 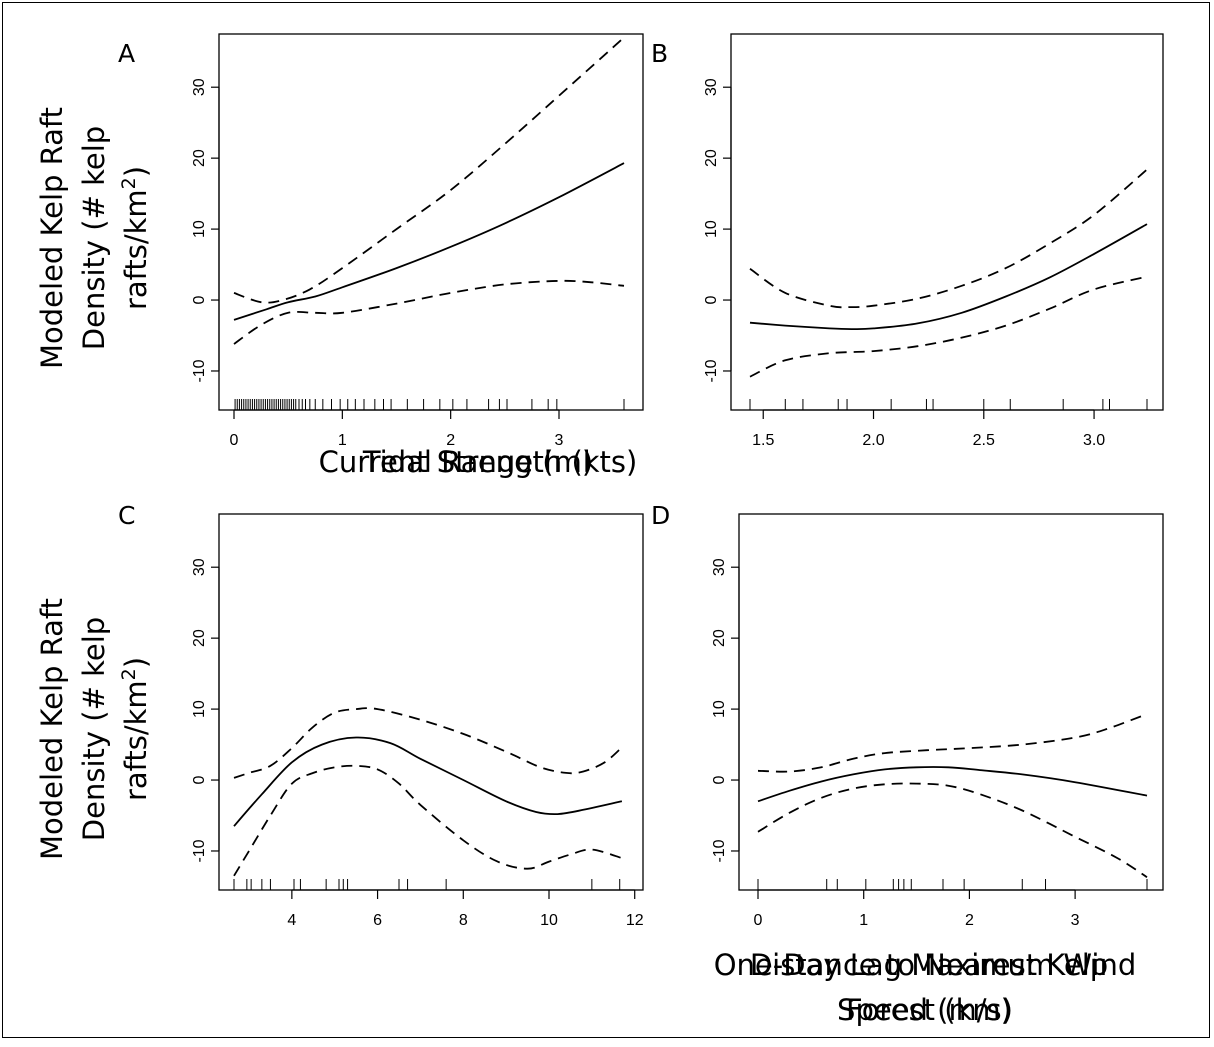 I want to click on x-axis-title: Forest (km), so click(x=929, y=1010).